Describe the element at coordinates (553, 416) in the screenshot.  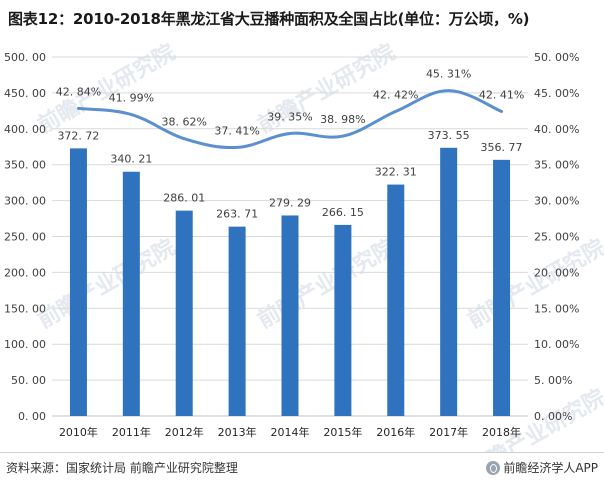
I see `right-axis-tick-label: 0. 00%` at that location.